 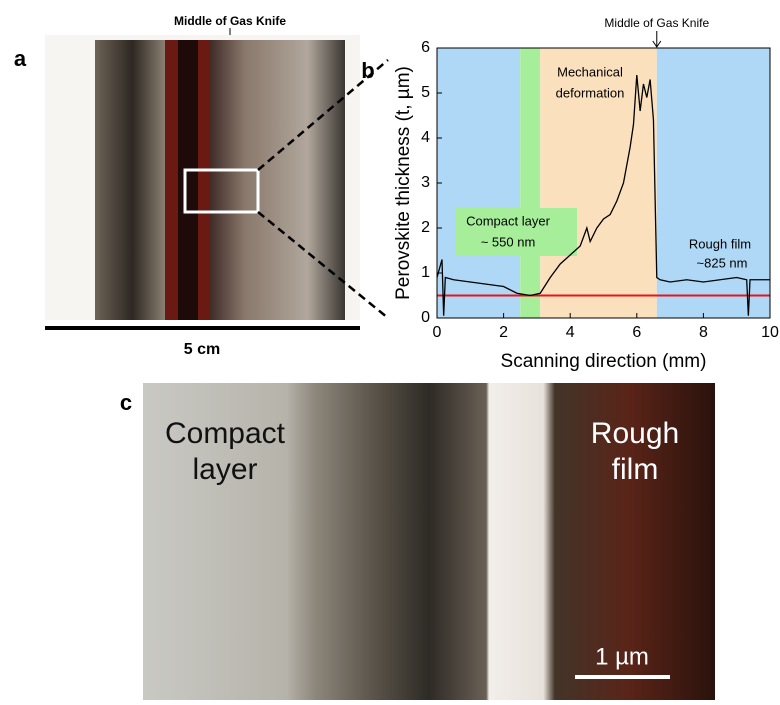 I want to click on x-tick-label: 0, so click(x=437, y=332).